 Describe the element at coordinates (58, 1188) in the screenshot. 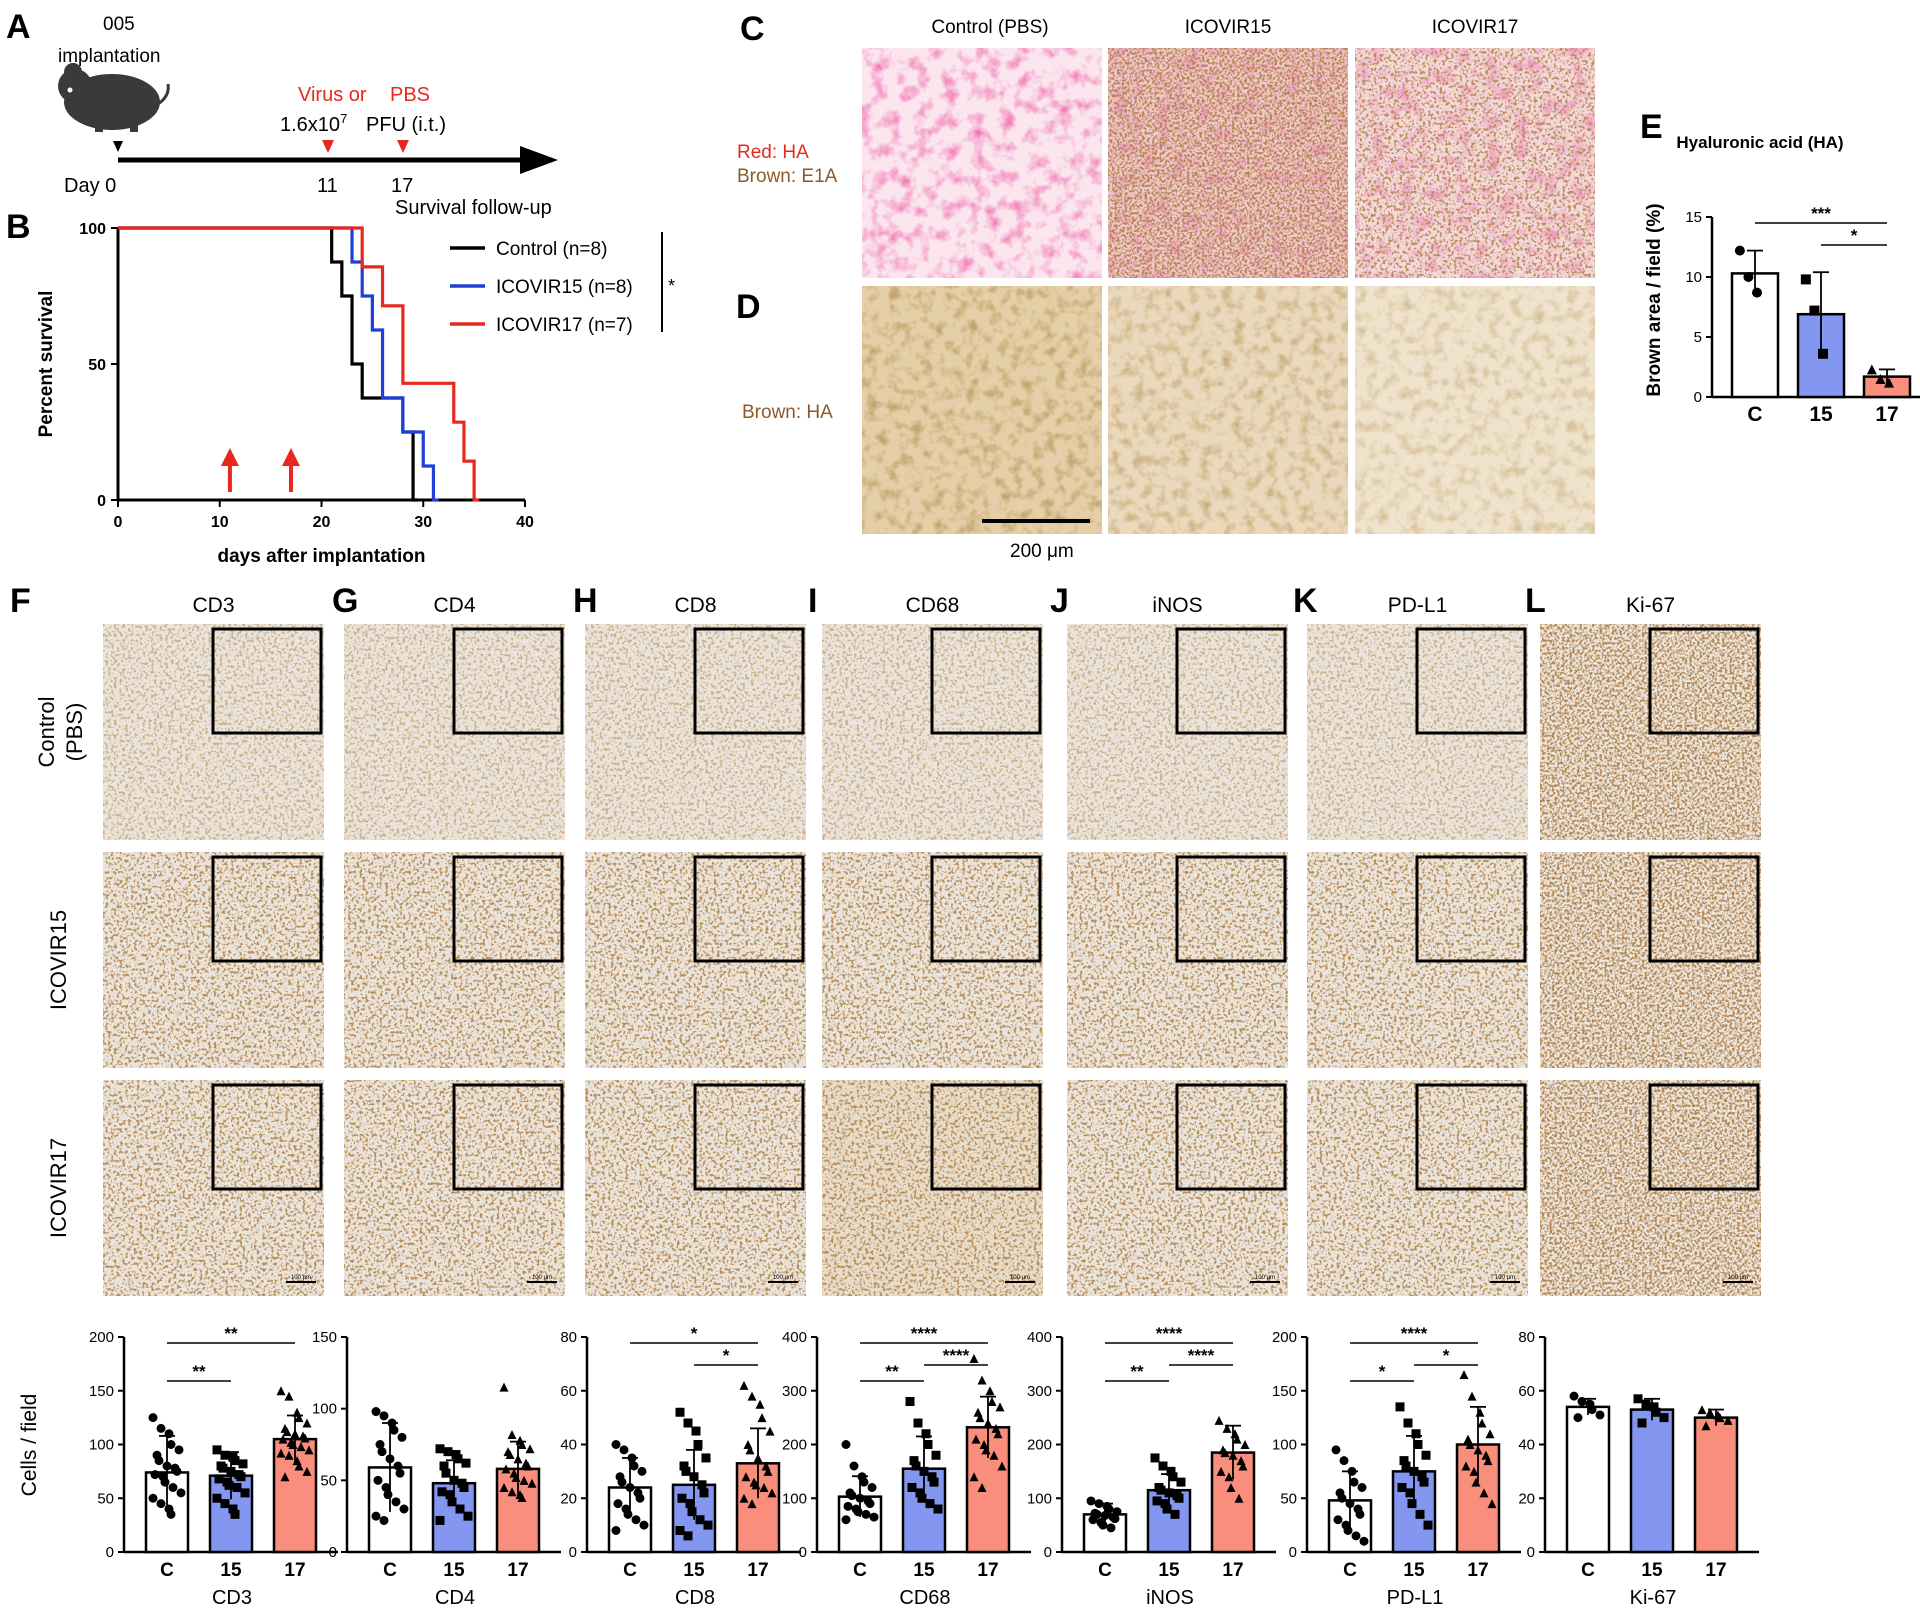

I see `row-label-3: ICOVIR17` at that location.